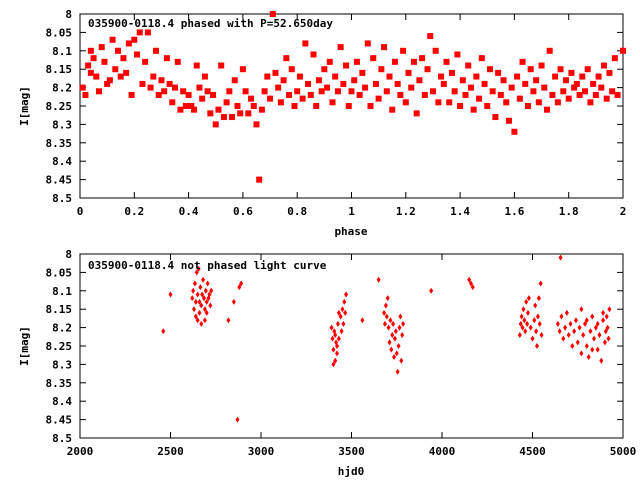 The height and width of the screenshot is (484, 640). Describe the element at coordinates (351, 451) in the screenshot. I see `bottom-x-tick-label: 3500` at that location.